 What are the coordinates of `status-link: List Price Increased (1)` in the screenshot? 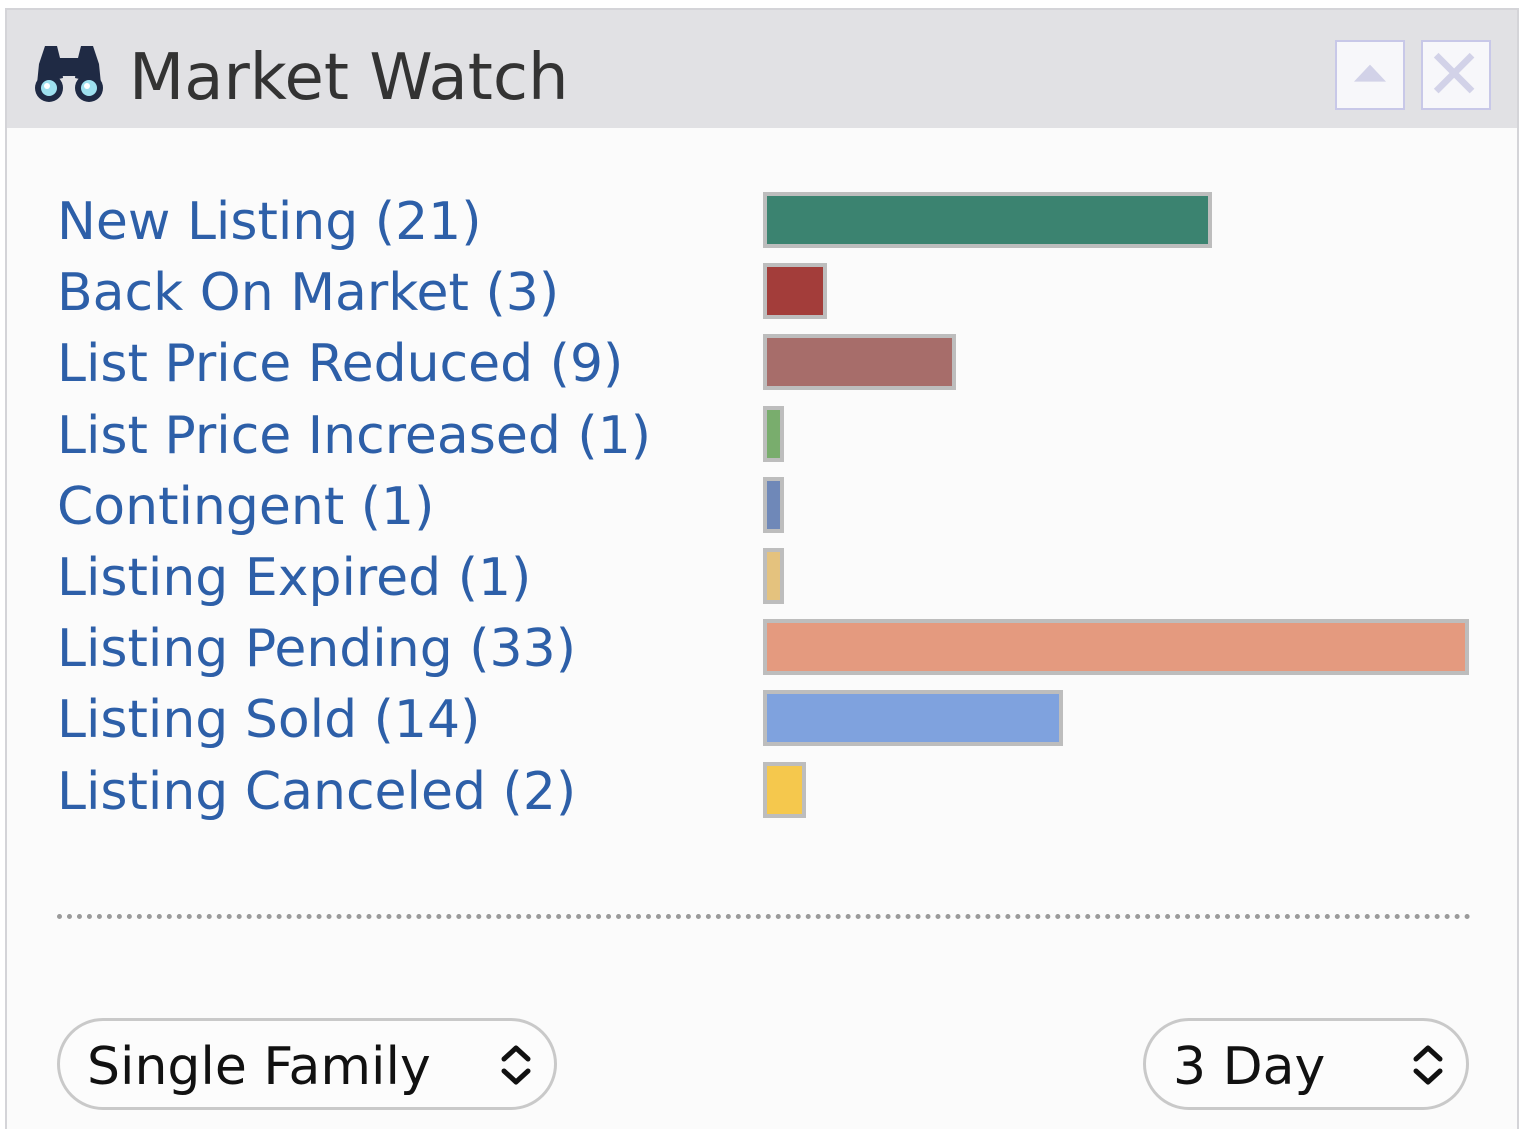 It's located at (354, 435).